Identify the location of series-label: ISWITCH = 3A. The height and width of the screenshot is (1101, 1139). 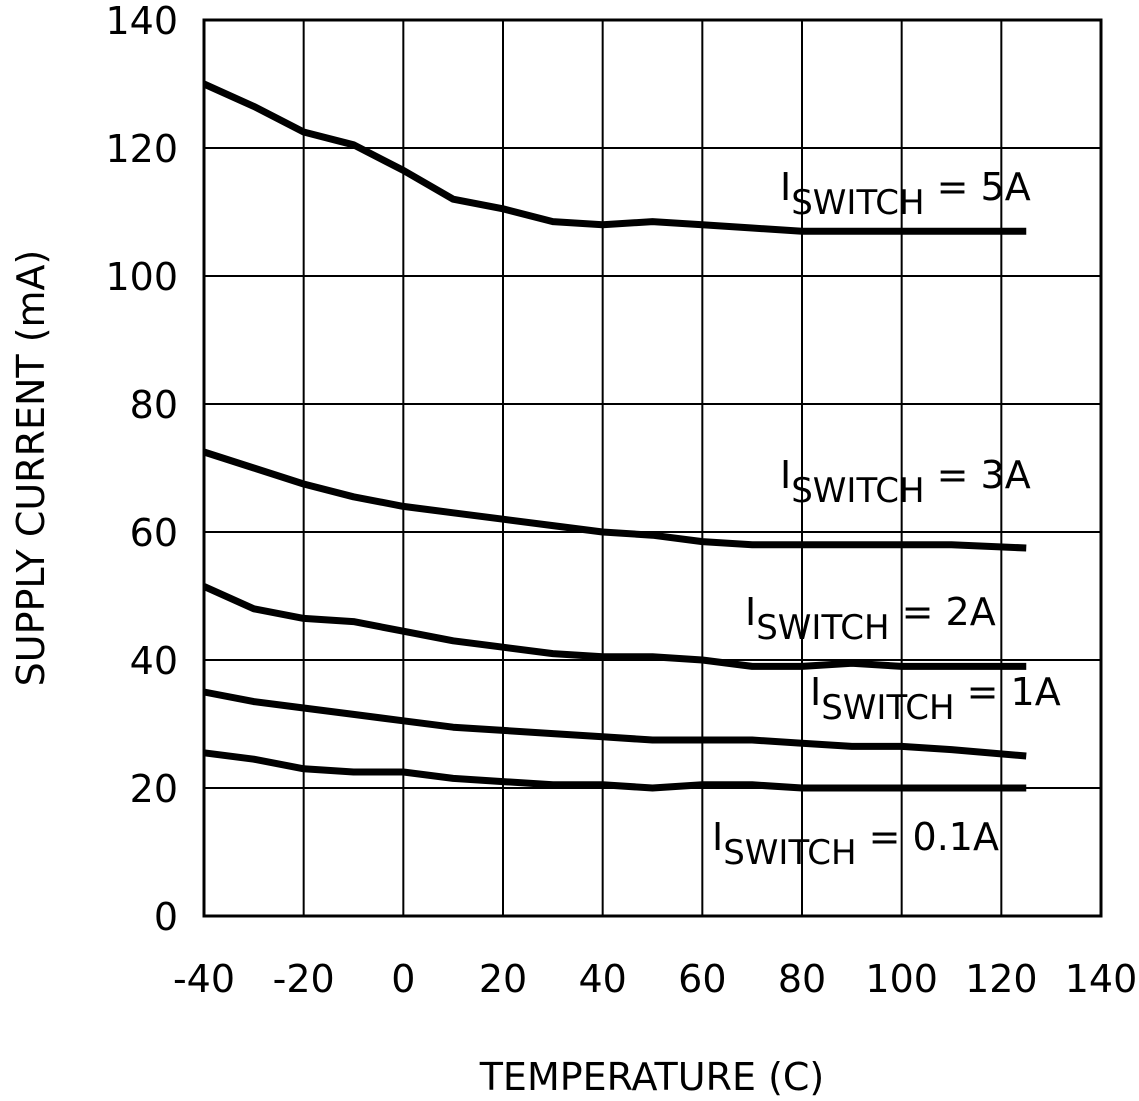
(905, 482).